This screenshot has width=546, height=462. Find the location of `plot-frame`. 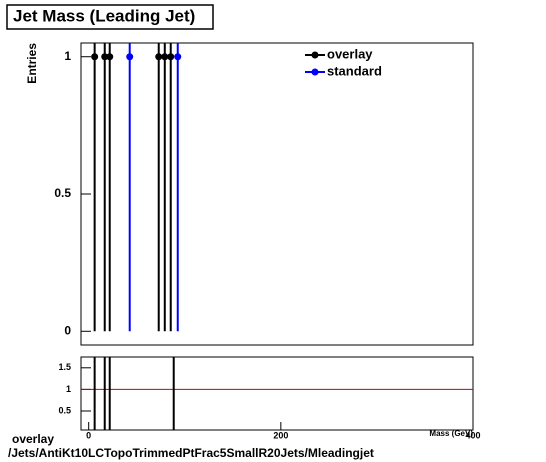

plot-frame is located at coordinates (277, 393).